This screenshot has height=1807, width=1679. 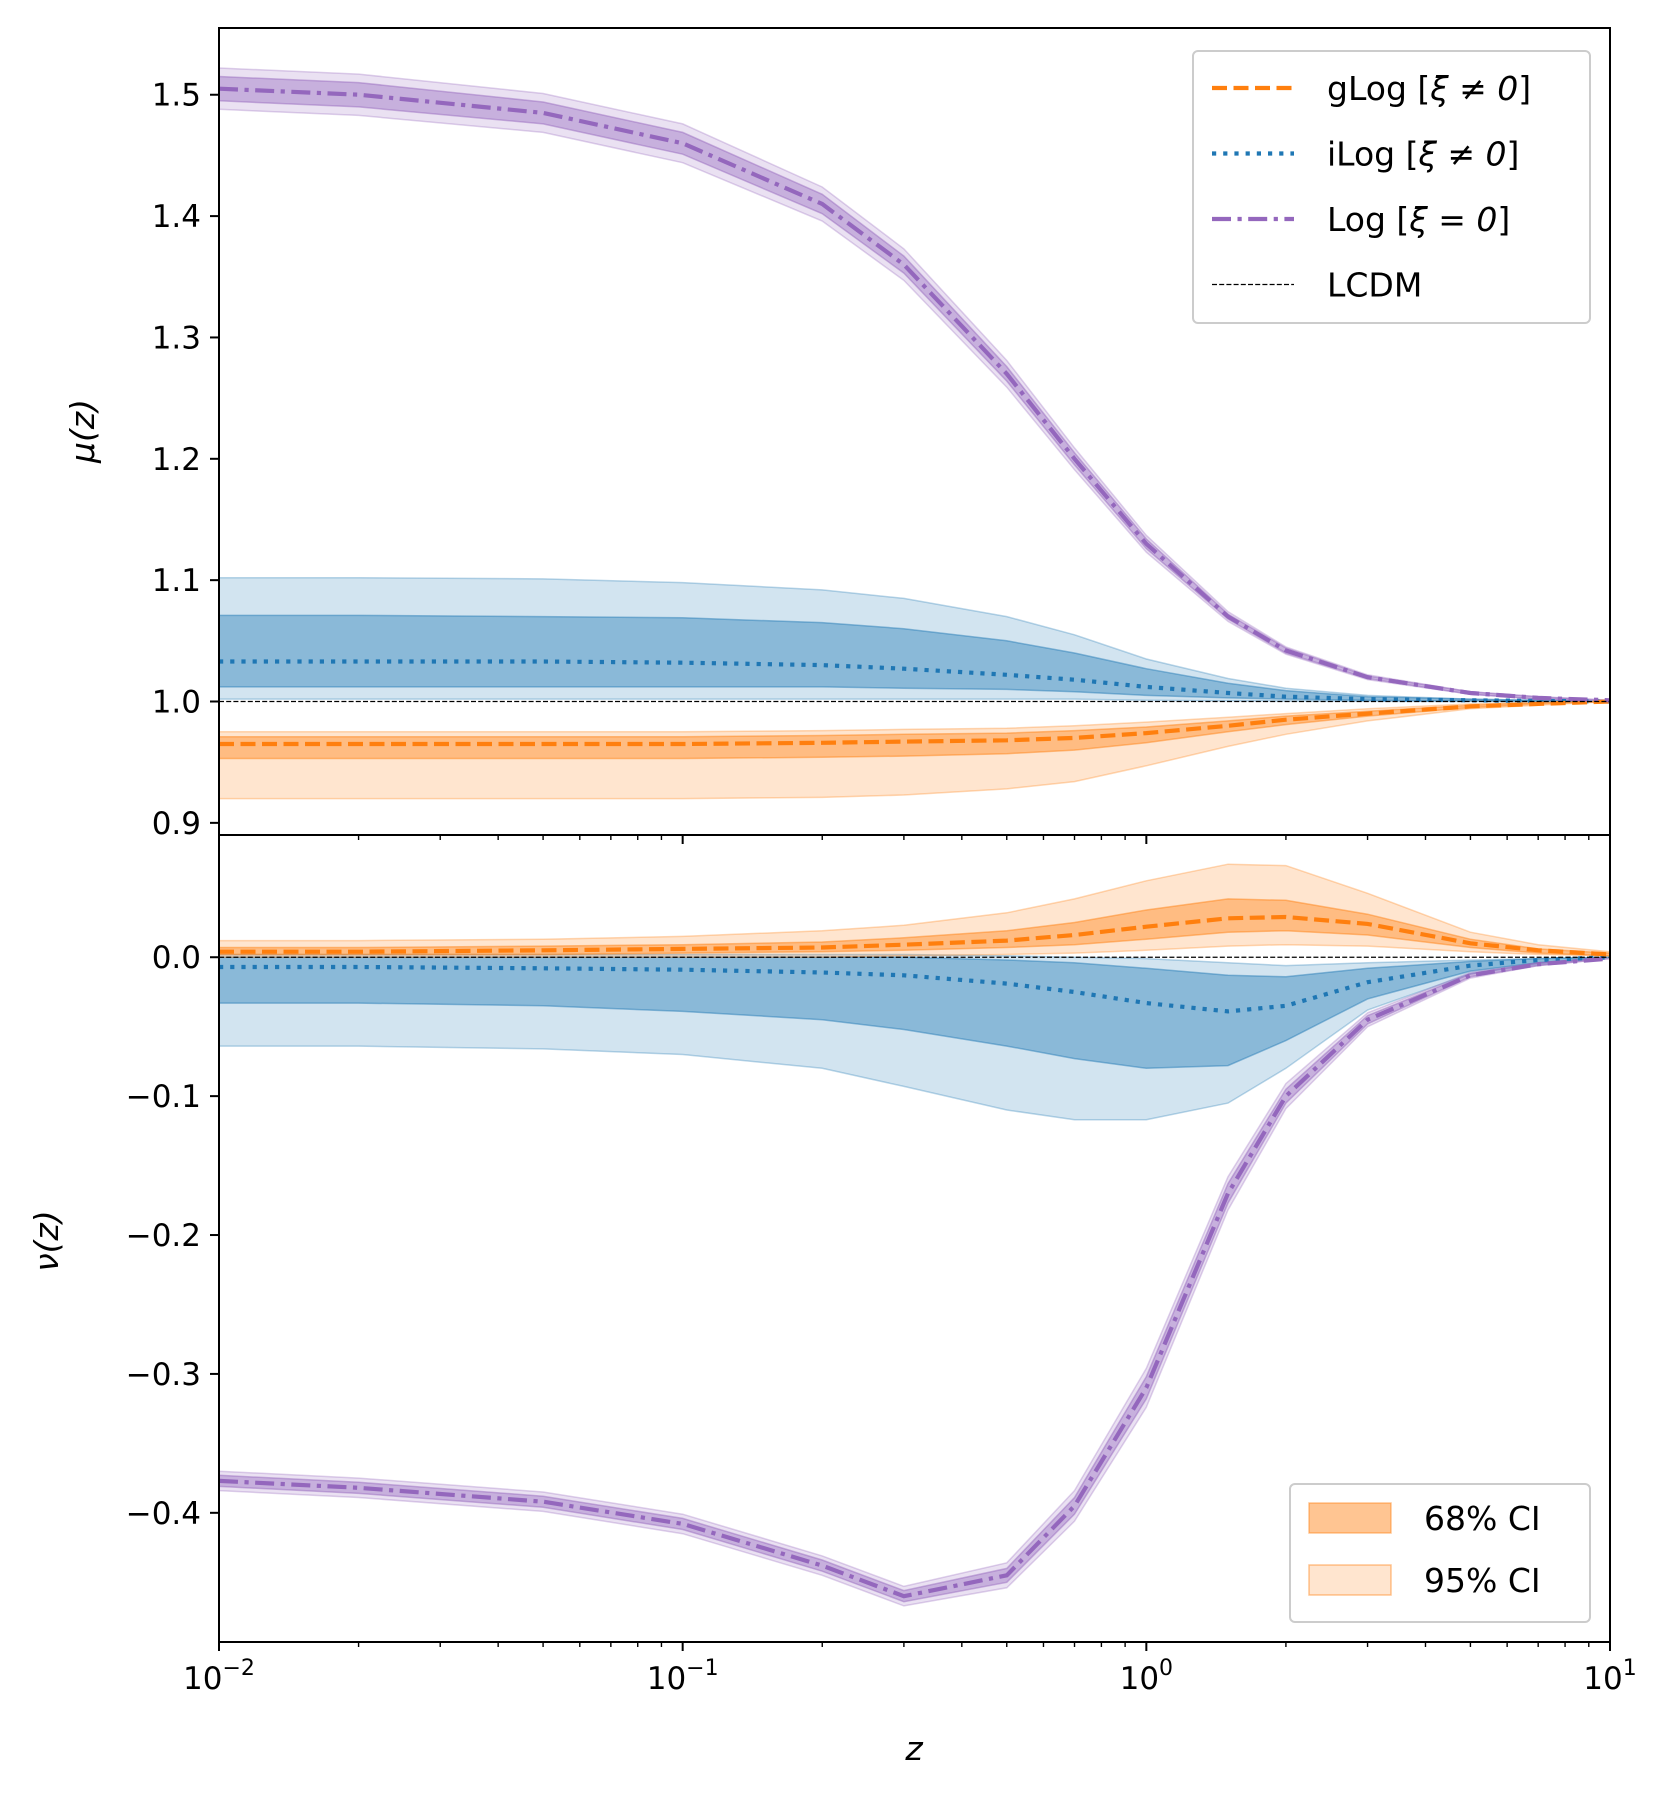 I want to click on xtick-label: 10⁻², so click(x=219, y=1676).